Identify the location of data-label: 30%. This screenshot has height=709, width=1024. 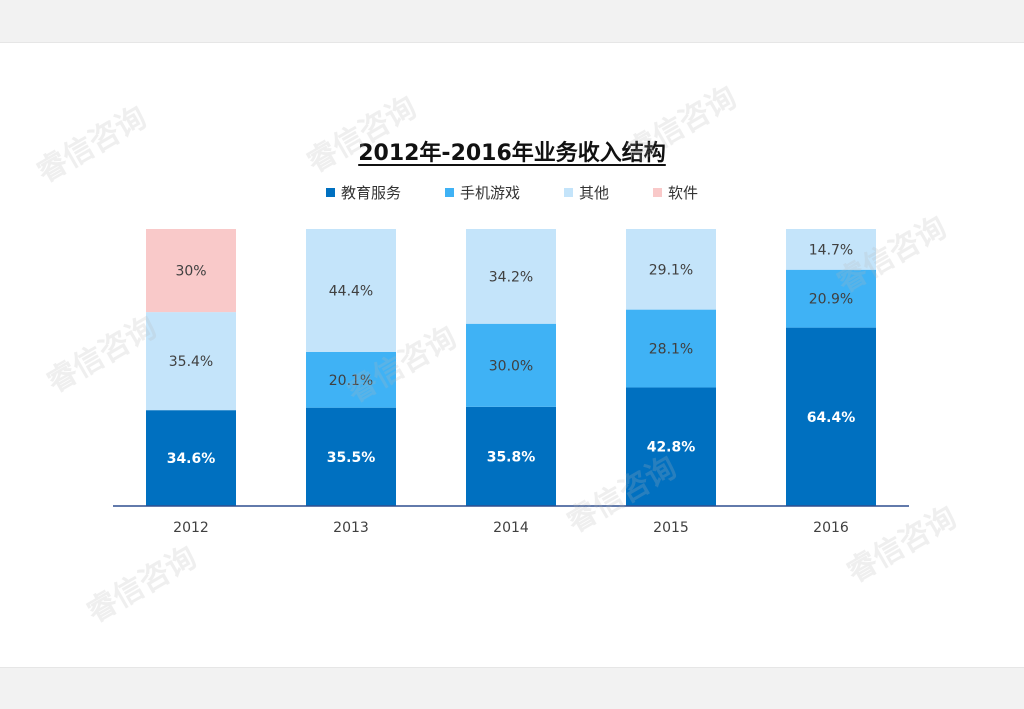
(190, 272).